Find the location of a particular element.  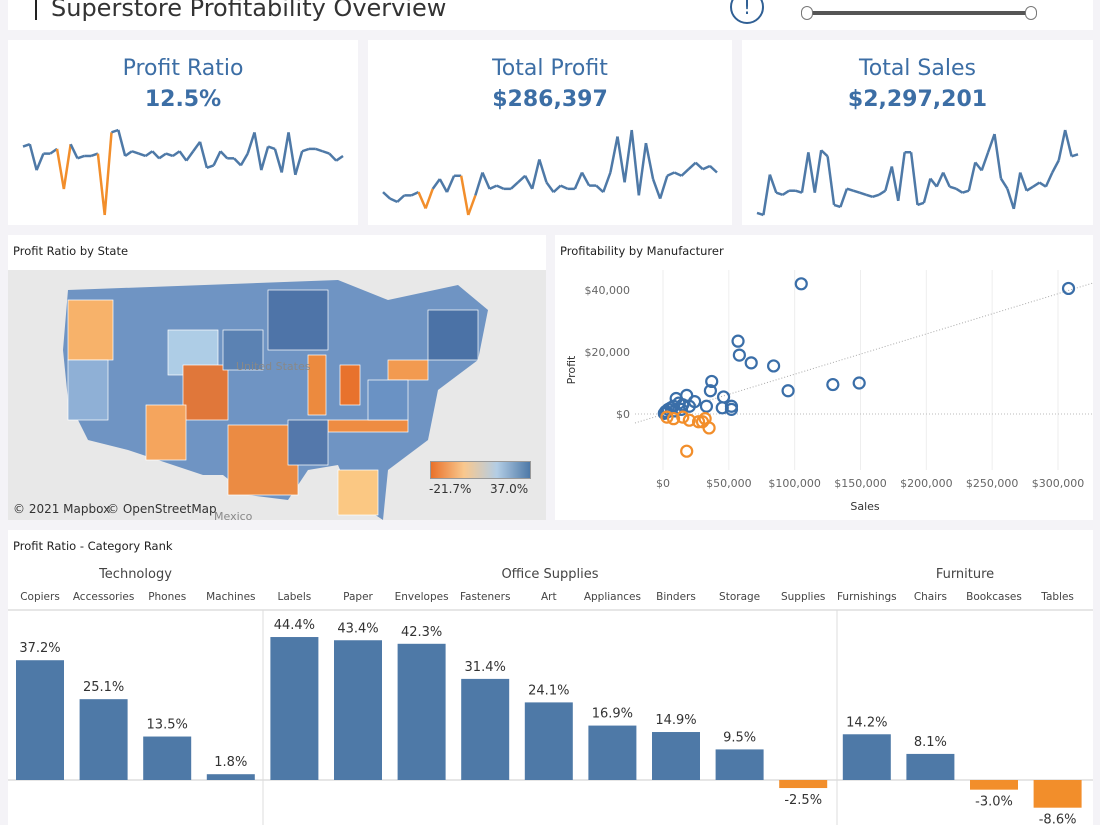

bar-labels is located at coordinates (294, 708).